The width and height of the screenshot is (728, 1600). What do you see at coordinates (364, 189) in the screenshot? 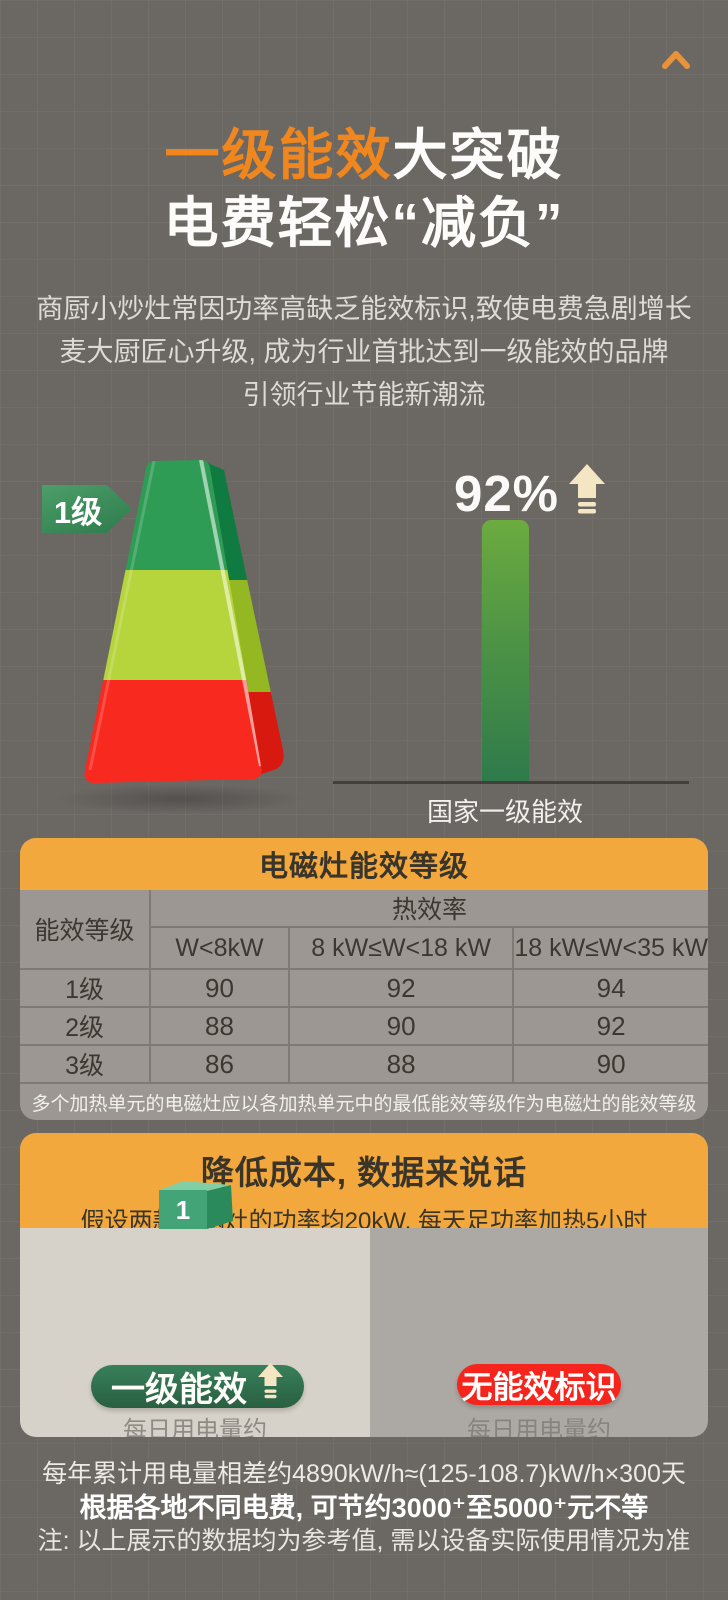
I see `page-title: 一级能效大突破 电费轻松“减负”` at bounding box center [364, 189].